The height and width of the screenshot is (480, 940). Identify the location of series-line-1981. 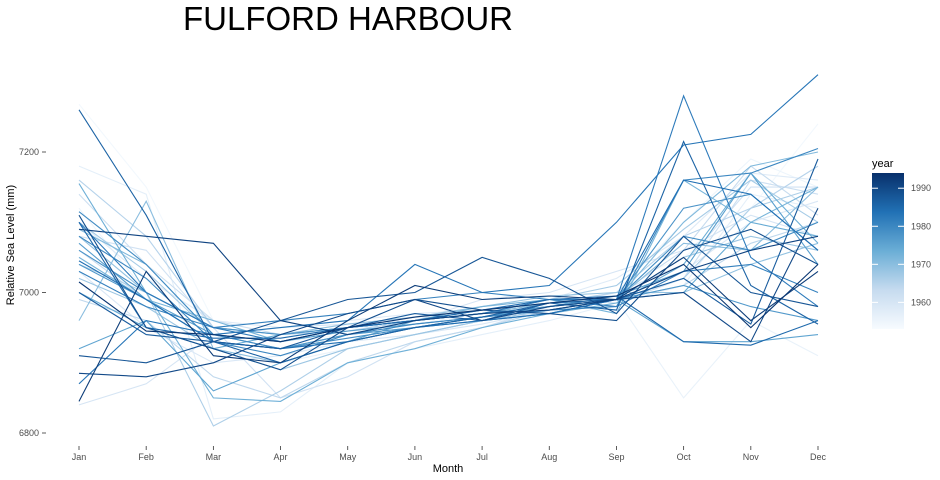
(448, 296).